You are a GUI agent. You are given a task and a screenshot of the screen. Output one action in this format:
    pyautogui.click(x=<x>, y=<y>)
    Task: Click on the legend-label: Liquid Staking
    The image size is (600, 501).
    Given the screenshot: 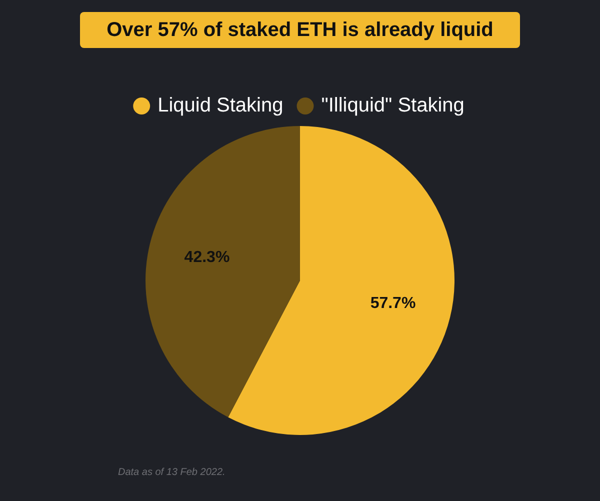 What is the action you would take?
    pyautogui.click(x=221, y=105)
    